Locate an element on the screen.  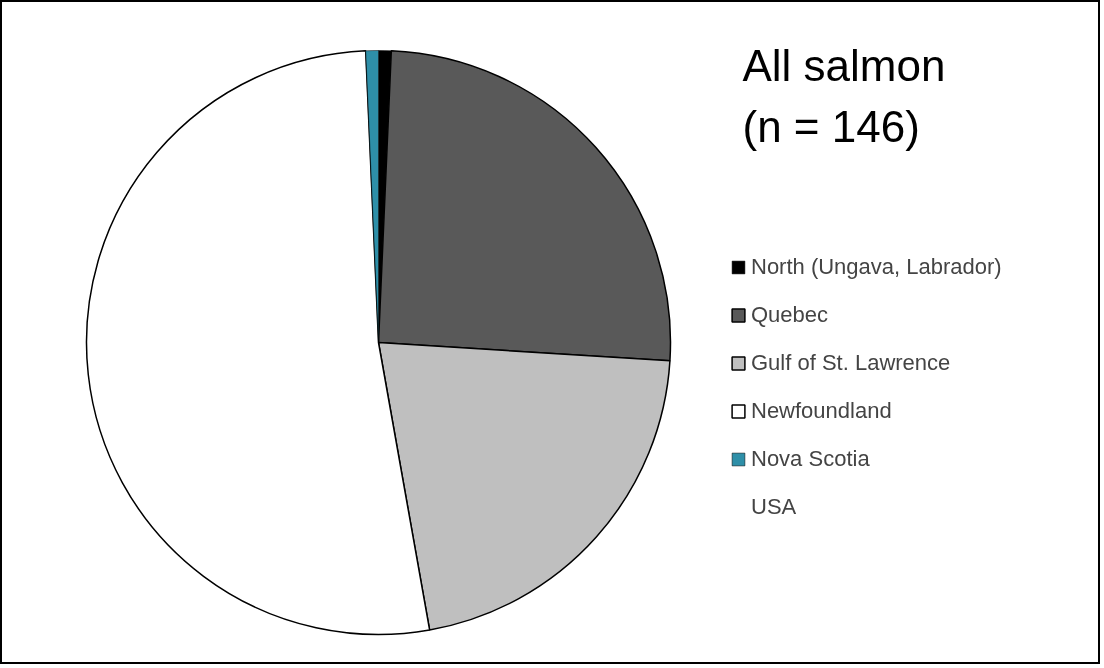
legend-label: North (Ungava, Labrador) is located at coordinates (876, 267).